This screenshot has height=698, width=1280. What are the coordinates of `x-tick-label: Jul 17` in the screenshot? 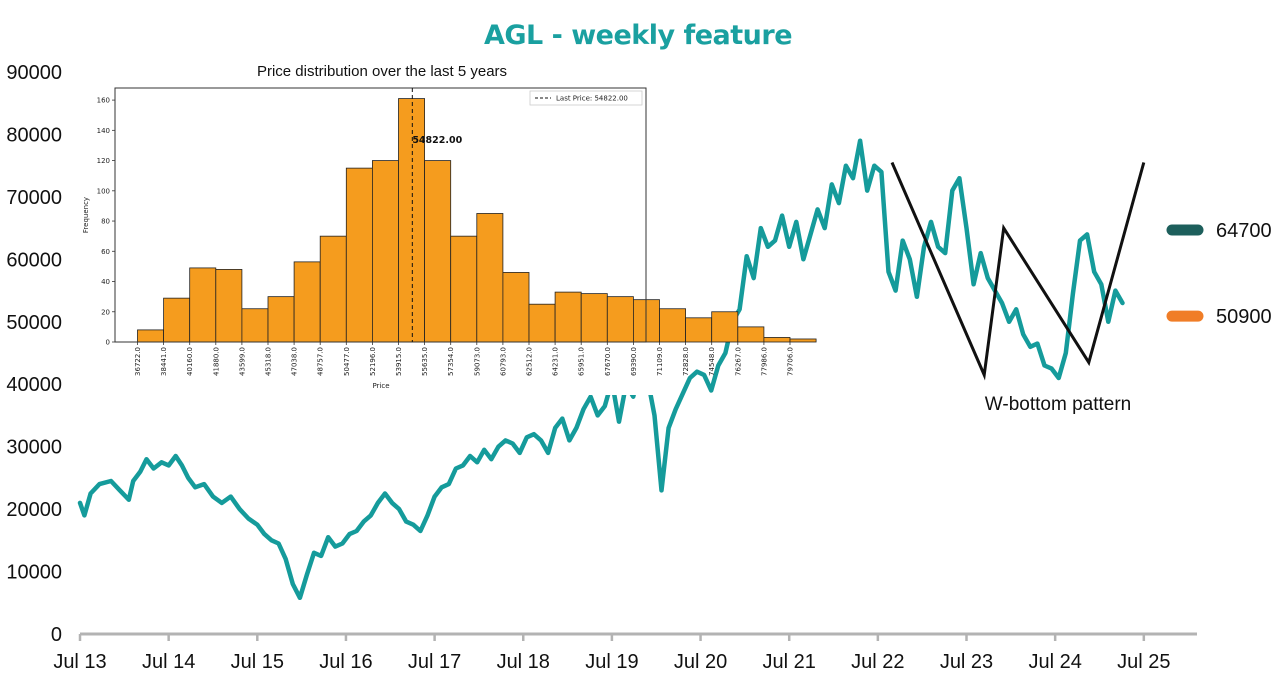 It's located at (434, 662).